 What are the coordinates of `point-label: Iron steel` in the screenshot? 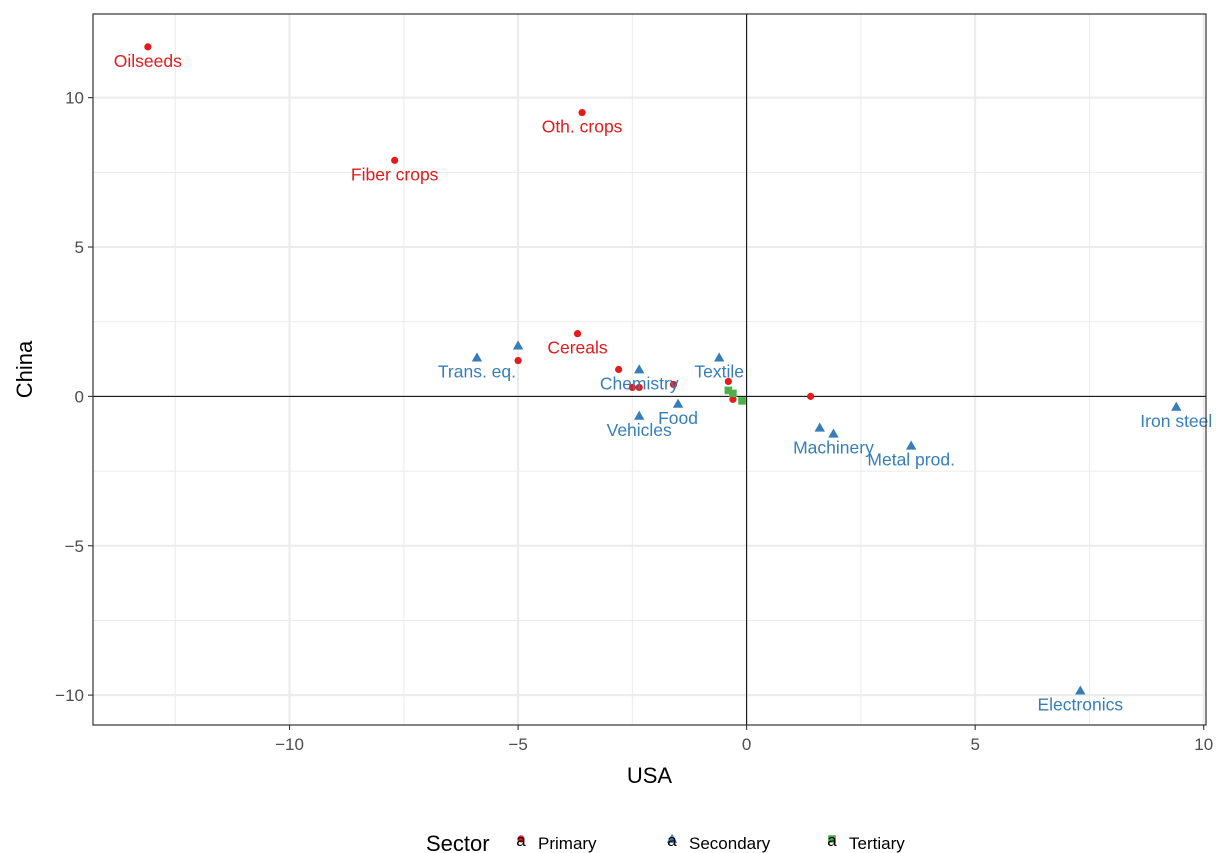 It's located at (1176, 421).